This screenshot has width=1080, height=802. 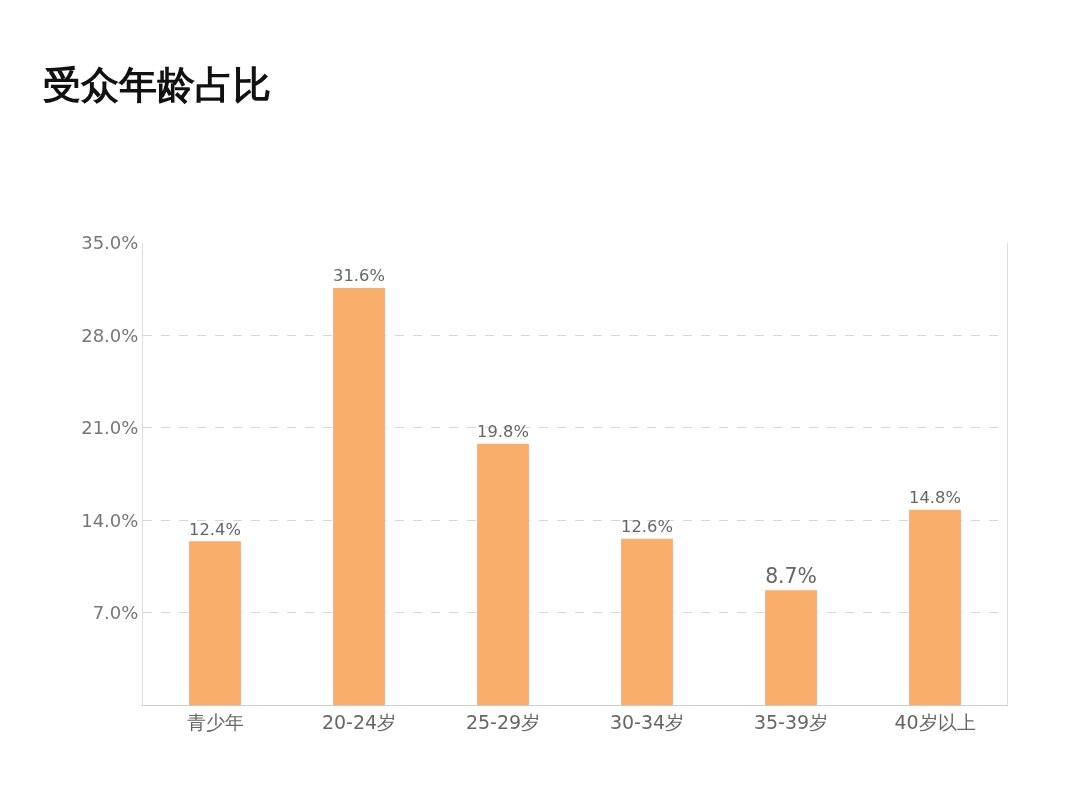 What do you see at coordinates (115, 612) in the screenshot?
I see `y-tick-label: 7.0%` at bounding box center [115, 612].